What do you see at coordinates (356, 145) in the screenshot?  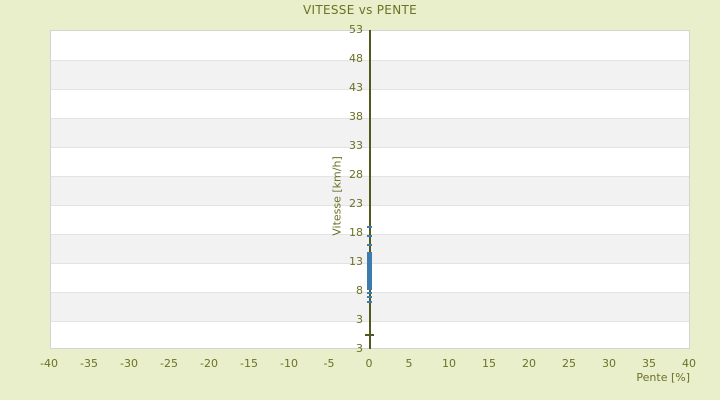 I see `y-tick-label: 33` at bounding box center [356, 145].